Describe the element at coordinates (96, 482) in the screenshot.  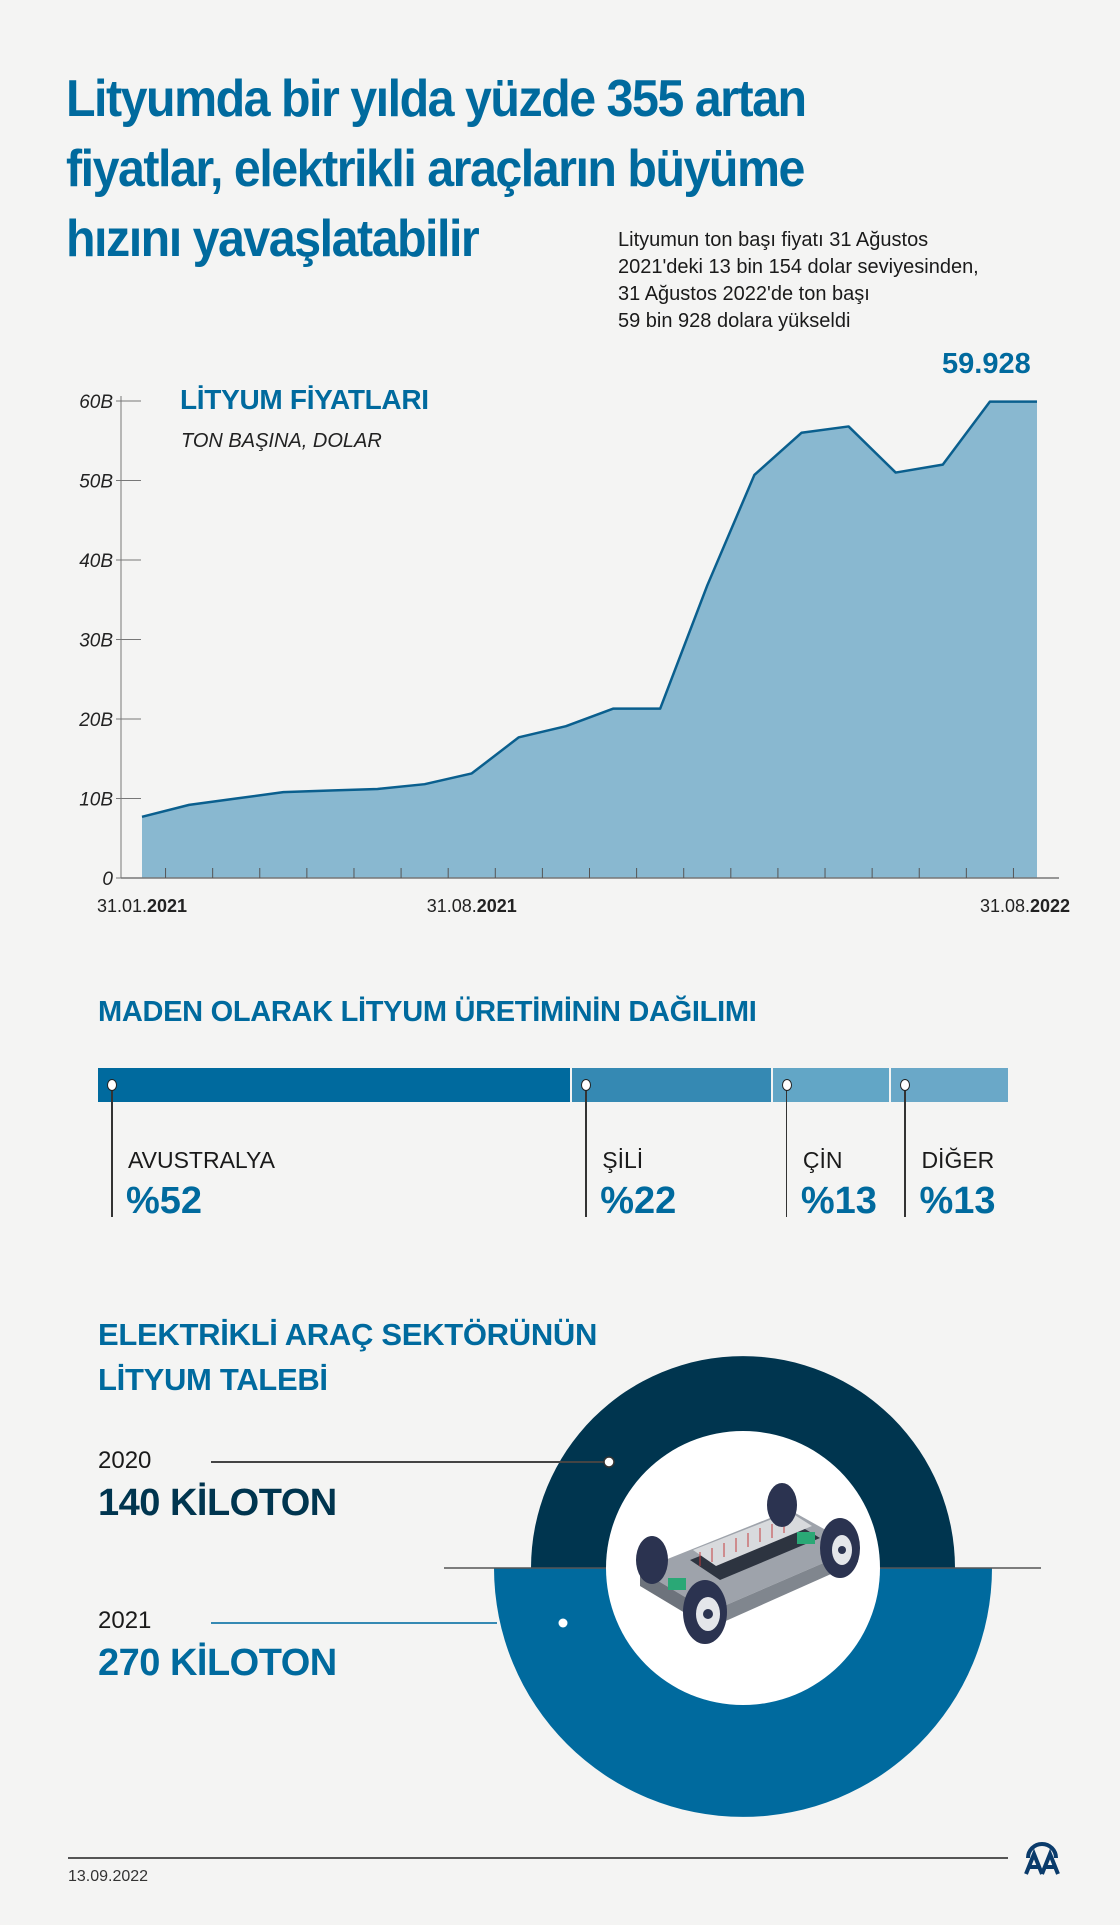
I see `y-tick-label: 50B` at that location.